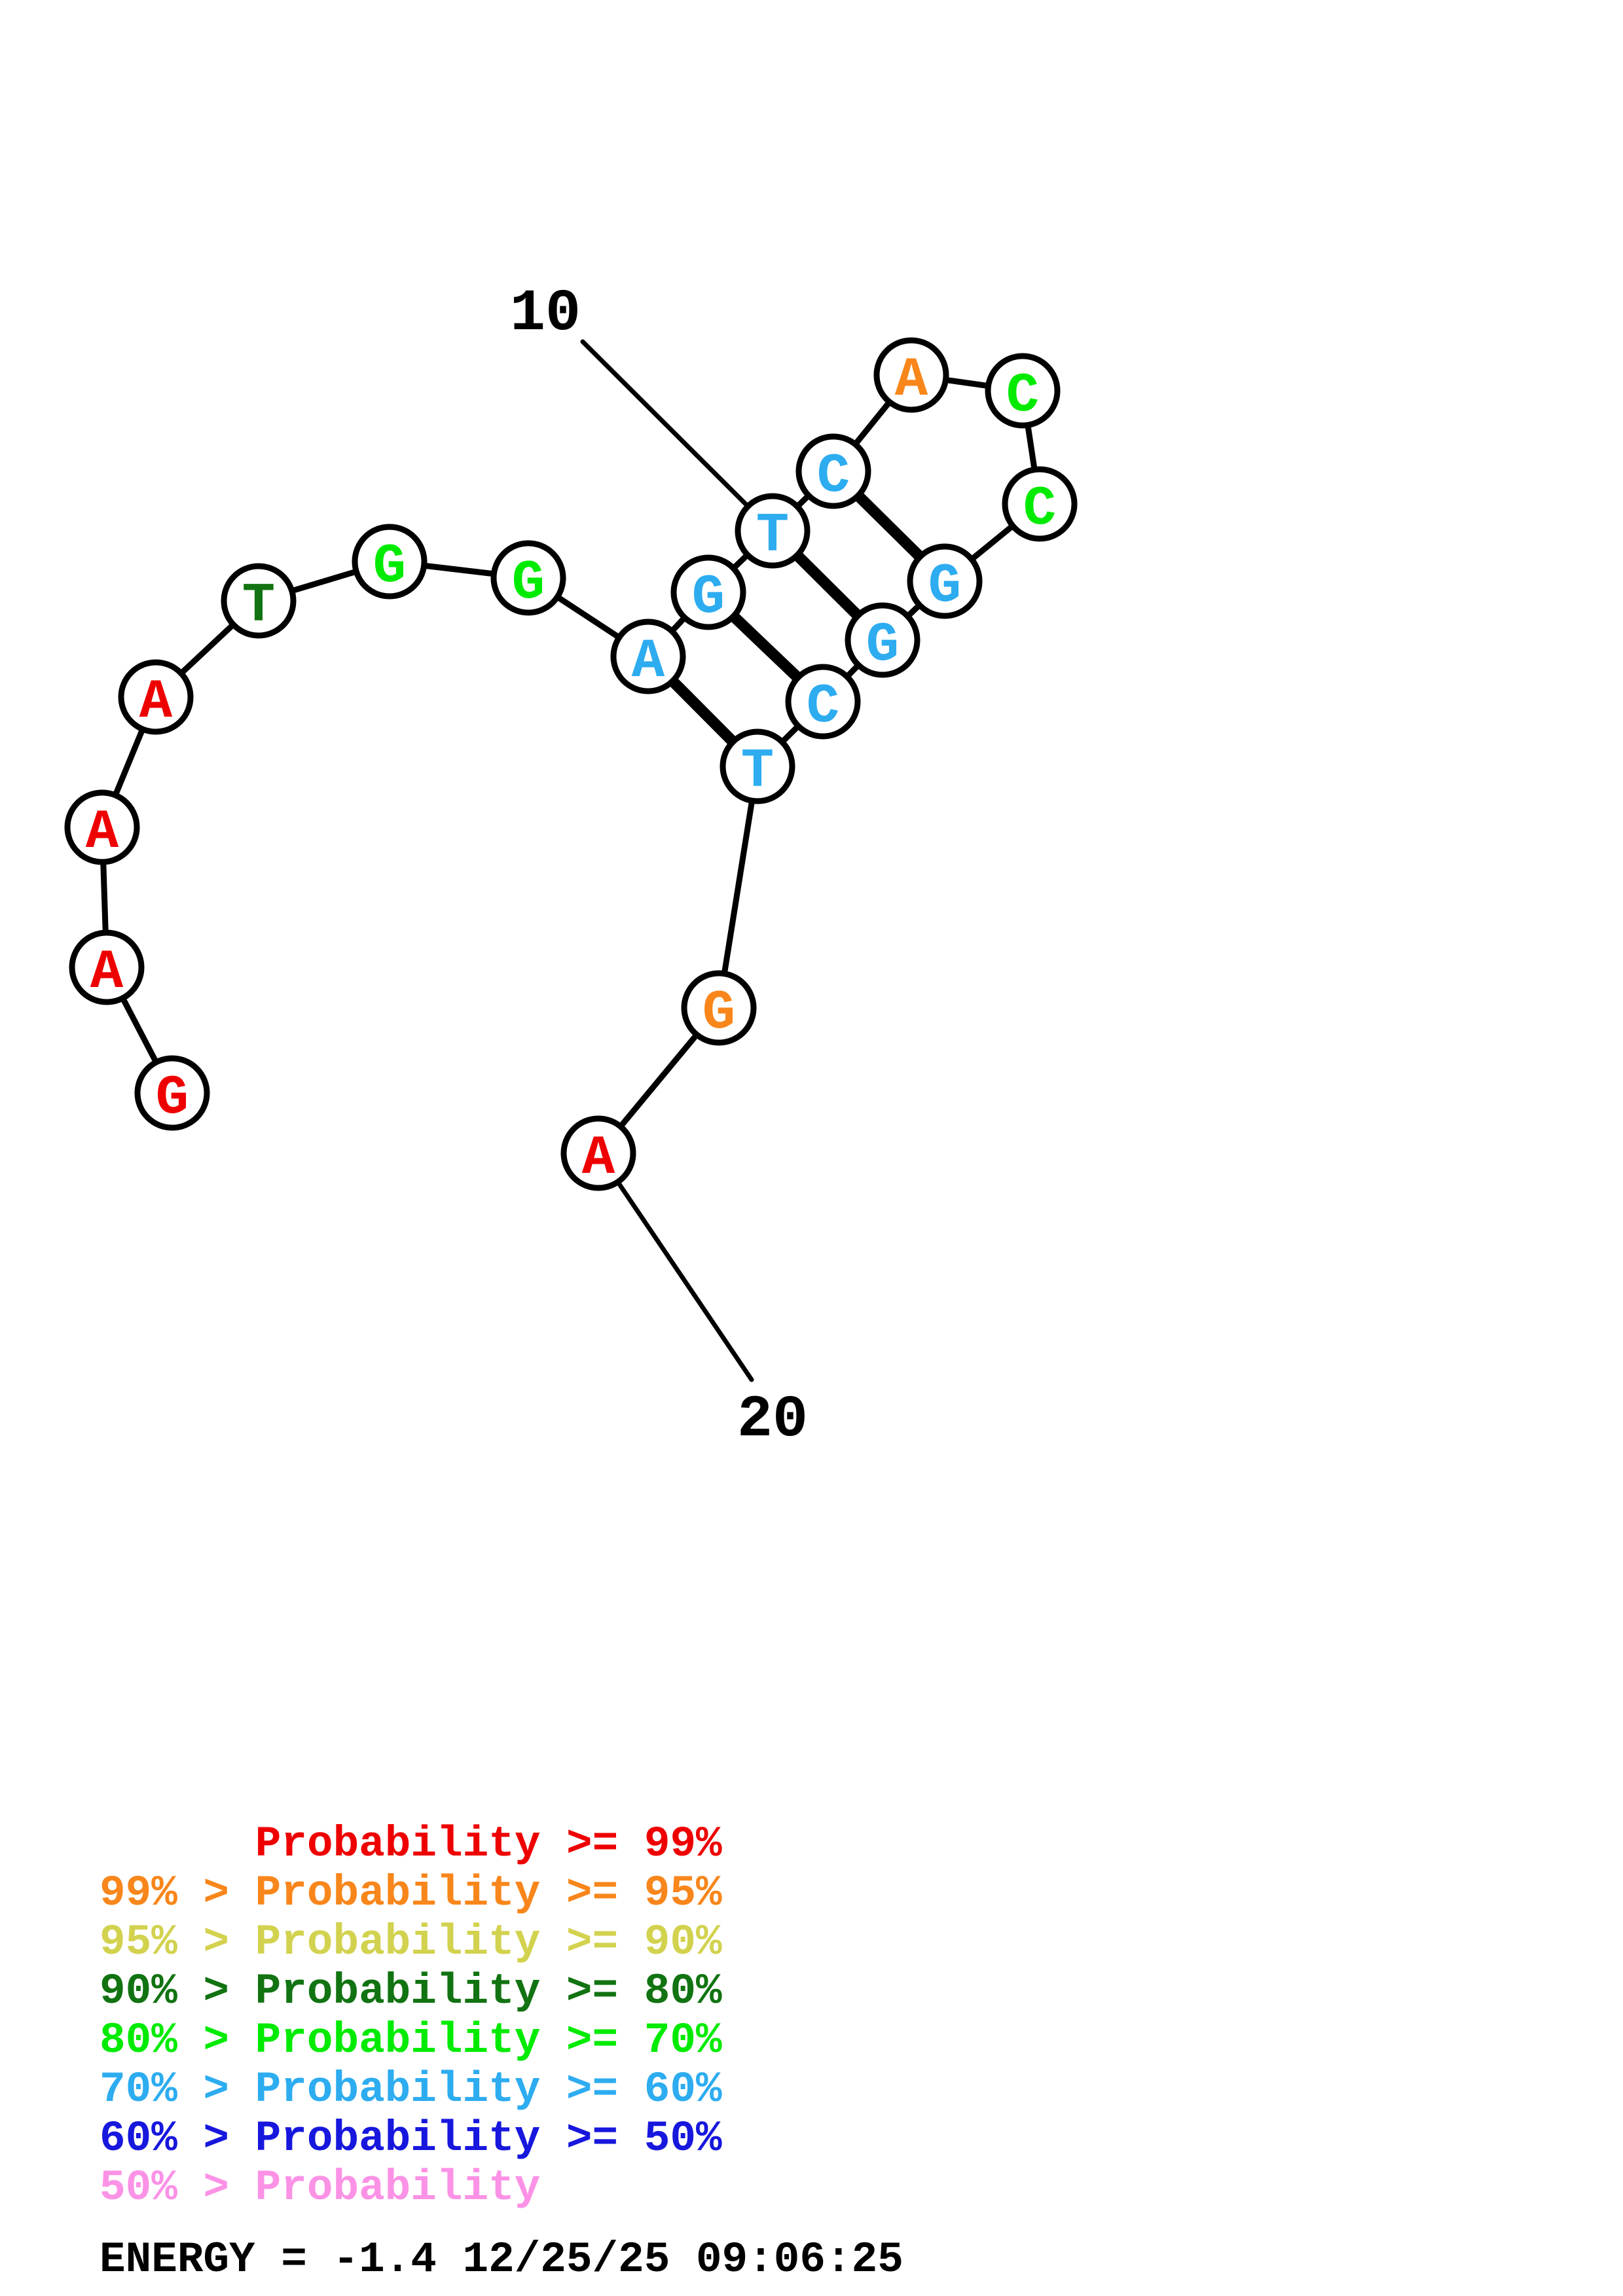  I want to click on legend-row: Probability >= 99%, so click(488, 1844).